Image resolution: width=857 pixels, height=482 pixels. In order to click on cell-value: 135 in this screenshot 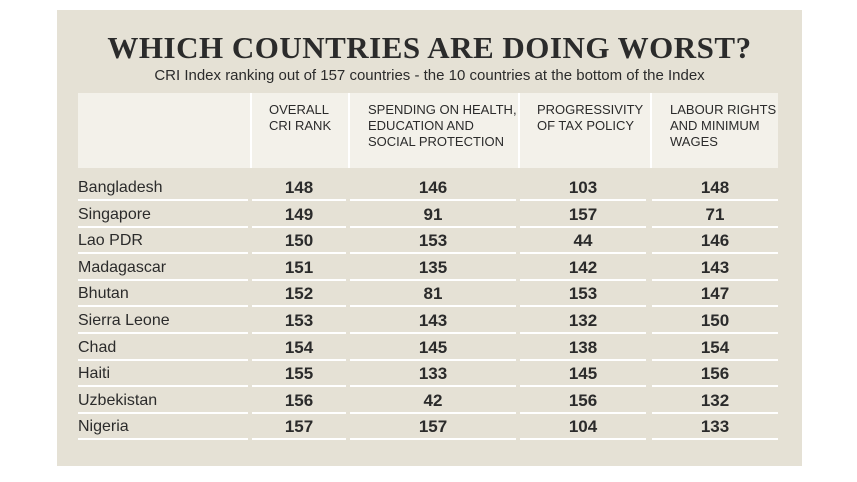, I will do `click(433, 268)`.